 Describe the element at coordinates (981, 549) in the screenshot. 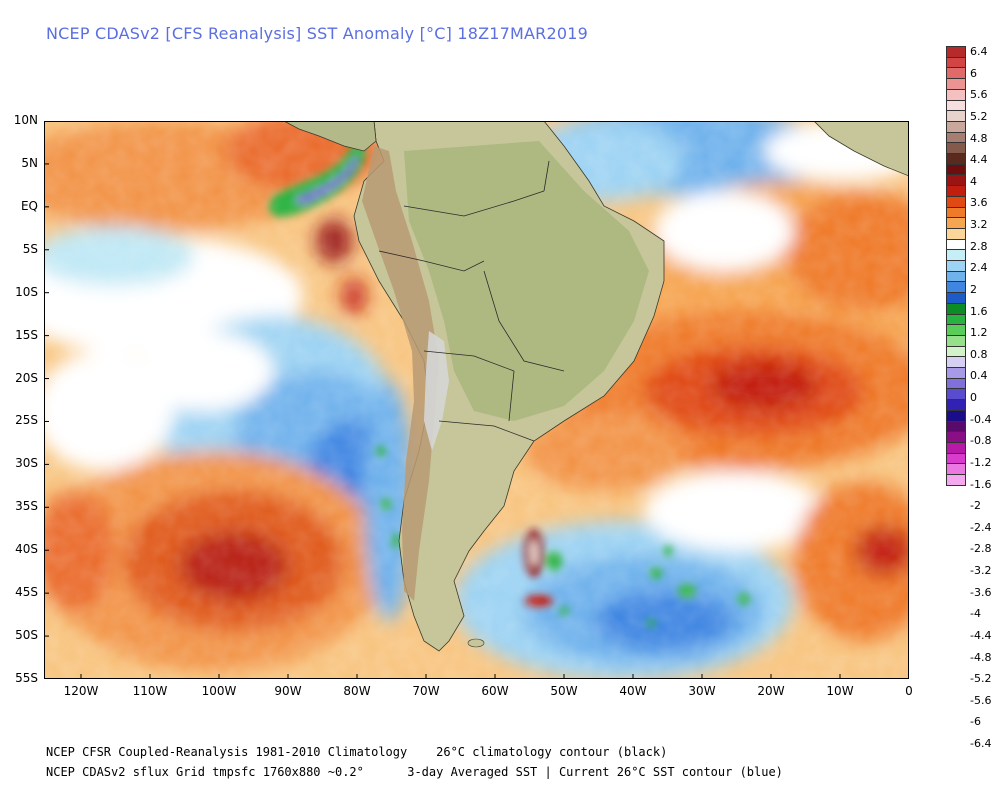

I see `colorbar-label: -2.8` at that location.